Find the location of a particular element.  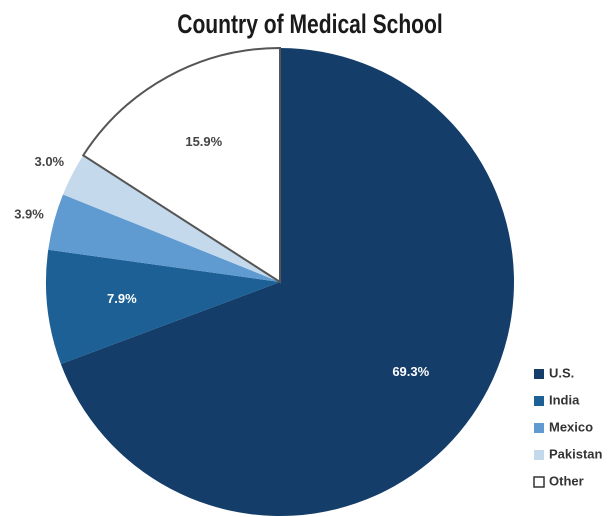

data-label: 3.0% is located at coordinates (49, 161).